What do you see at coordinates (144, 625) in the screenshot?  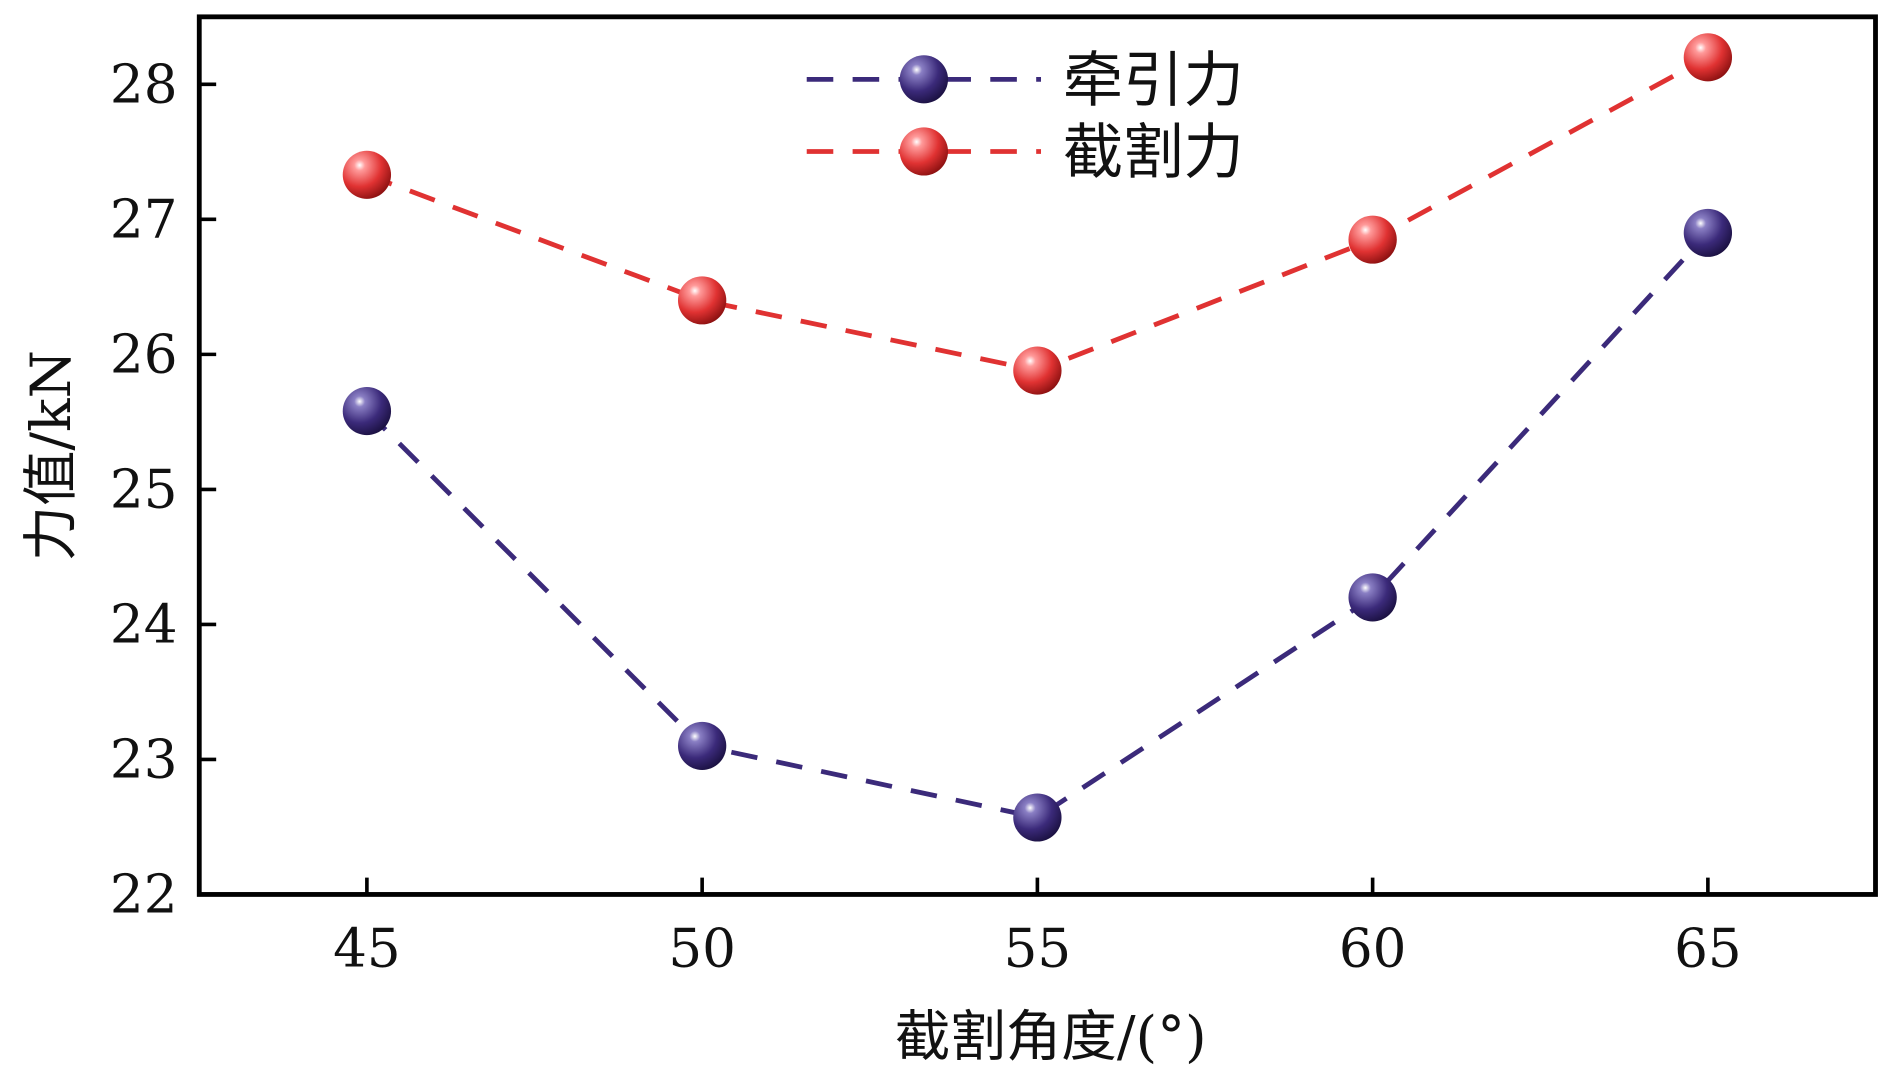 I see `y-tick-label: 24` at bounding box center [144, 625].